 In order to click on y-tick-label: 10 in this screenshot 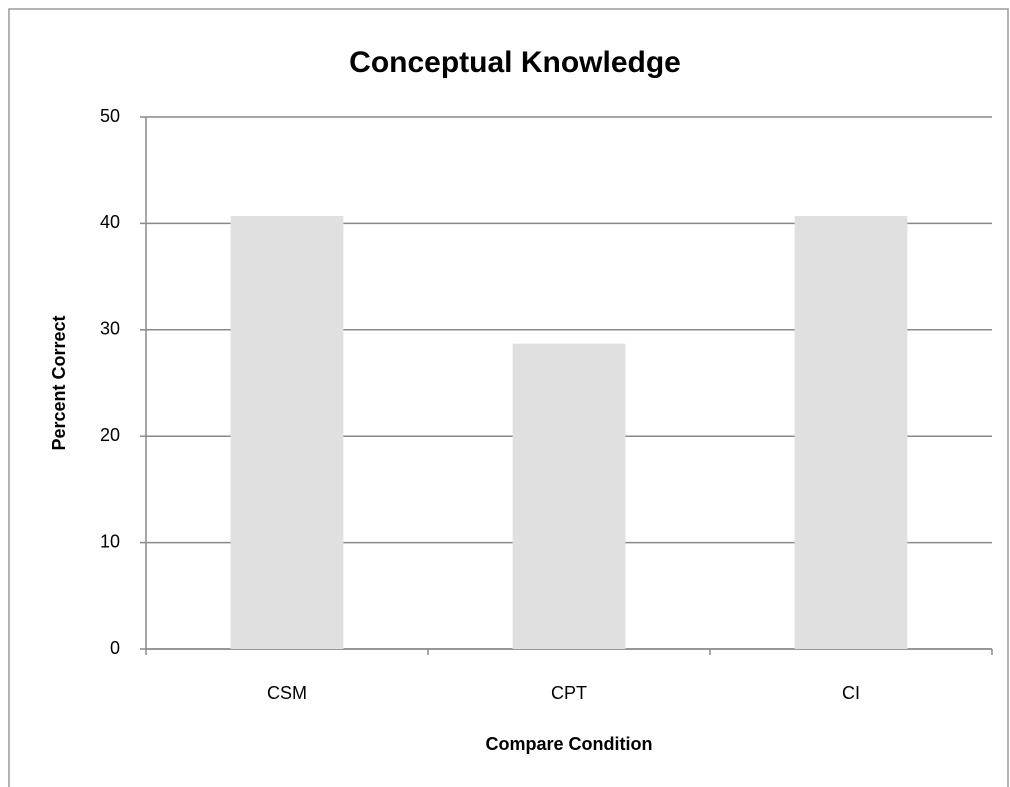, I will do `click(110, 541)`.